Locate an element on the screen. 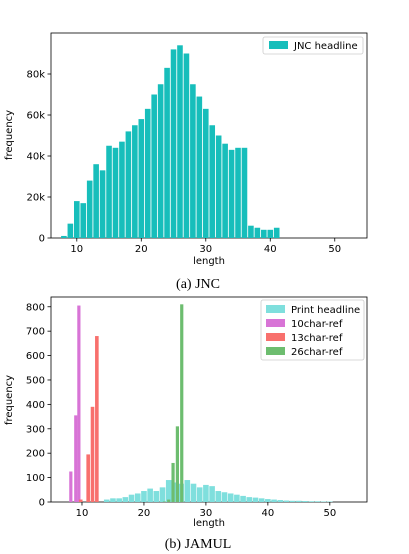  y-tick-label: 700 is located at coordinates (35, 332).